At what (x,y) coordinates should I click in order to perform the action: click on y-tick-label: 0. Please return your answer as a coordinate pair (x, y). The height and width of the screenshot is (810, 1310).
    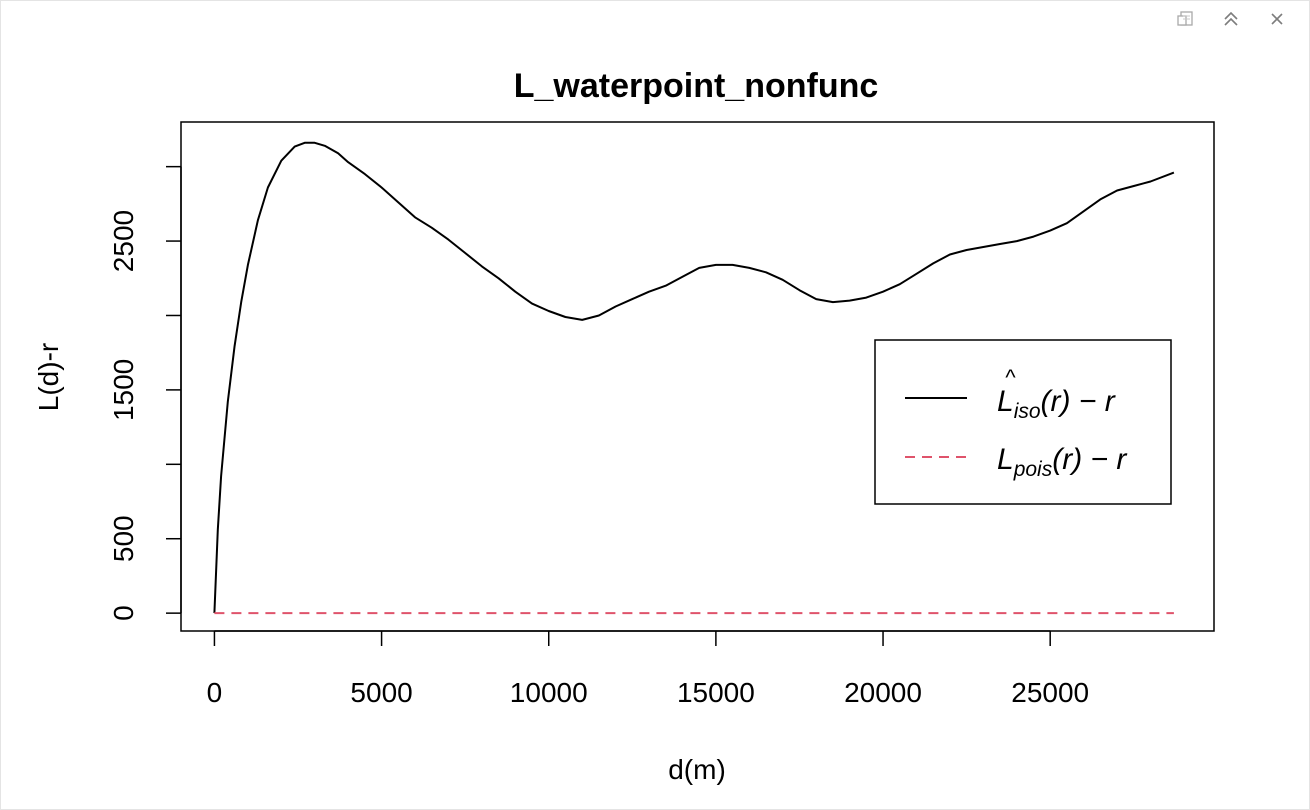
    Looking at the image, I should click on (123, 613).